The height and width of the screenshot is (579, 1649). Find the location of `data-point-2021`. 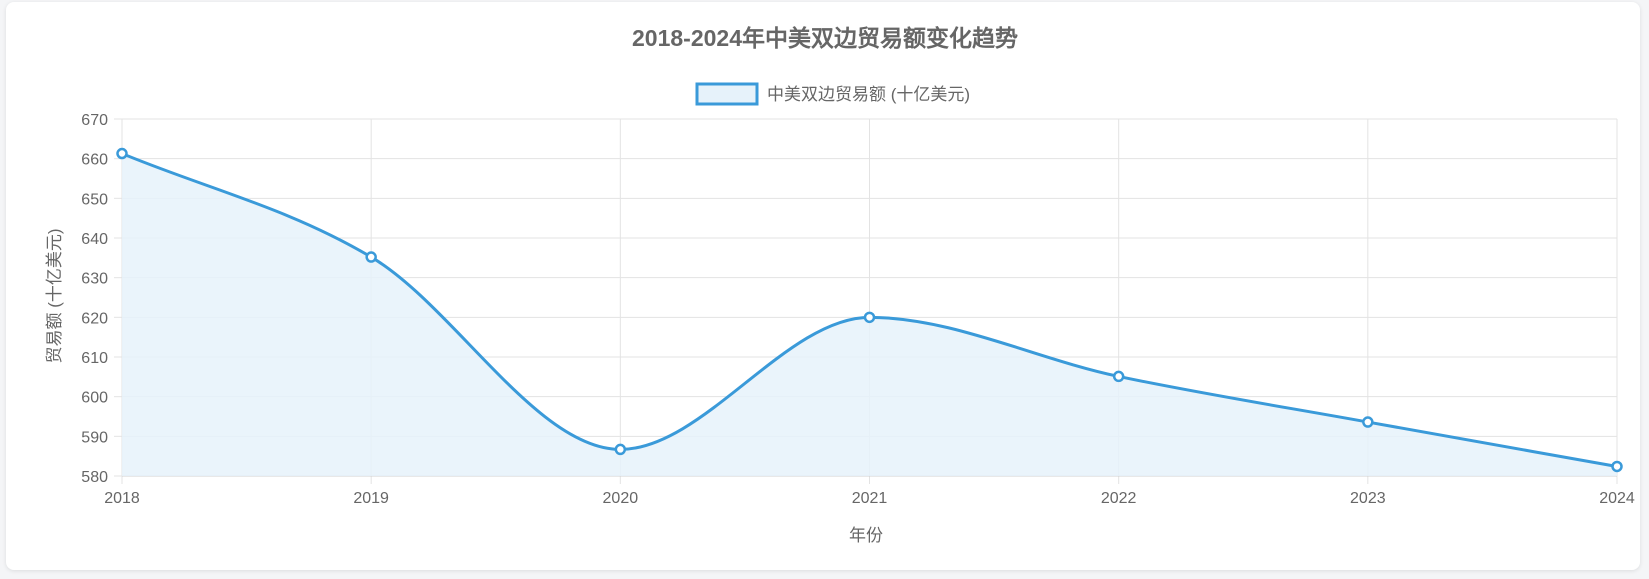

data-point-2021 is located at coordinates (869, 317).